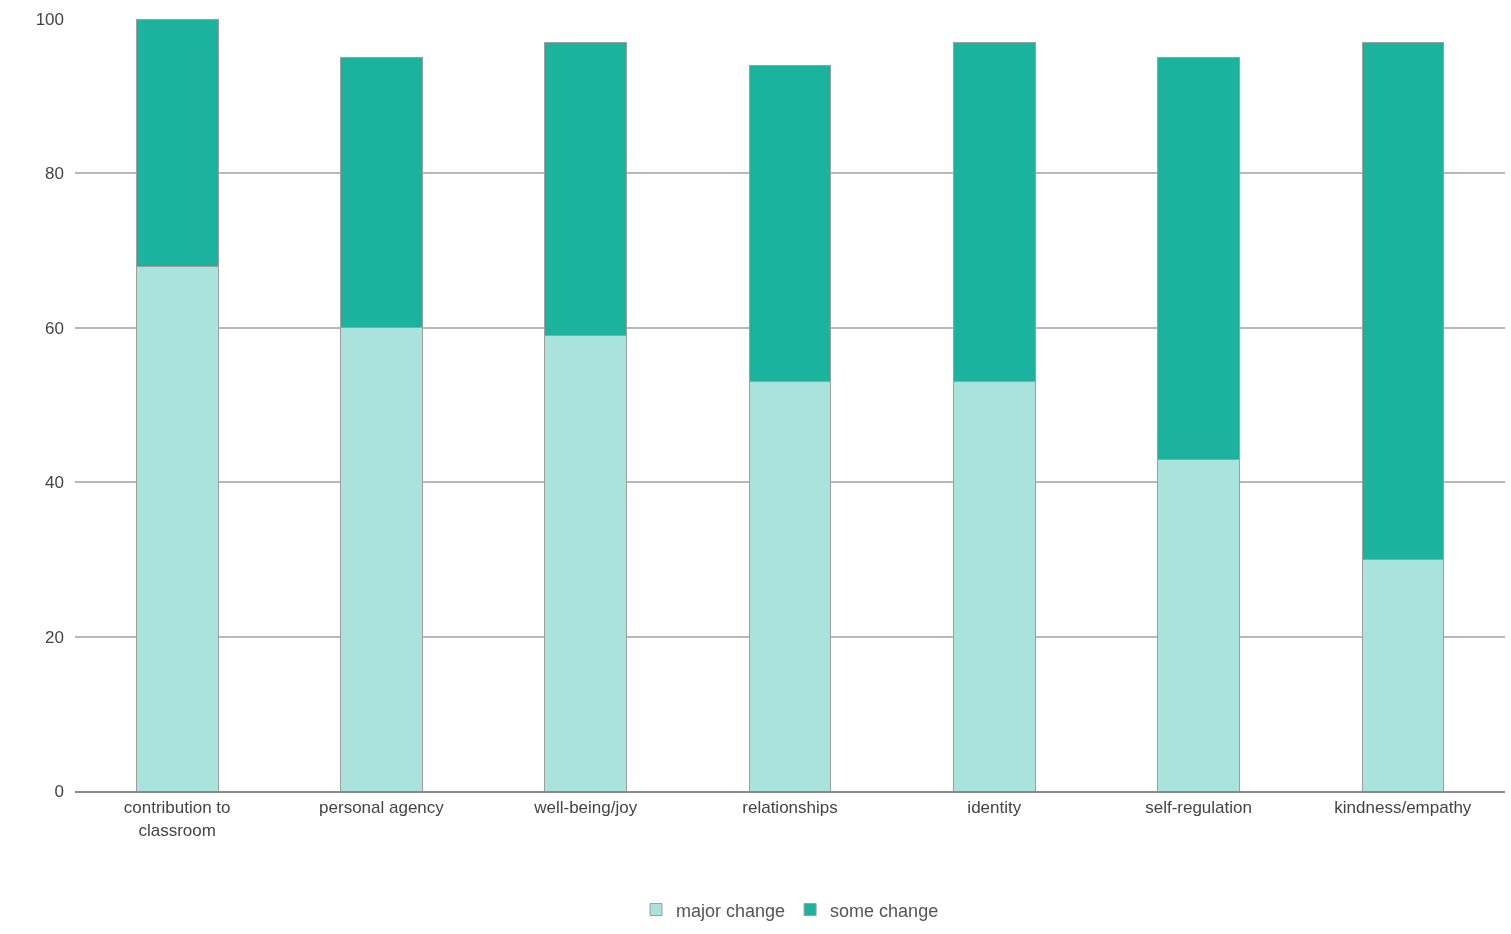  I want to click on x-tick-label: well-being/joy, so click(585, 808).